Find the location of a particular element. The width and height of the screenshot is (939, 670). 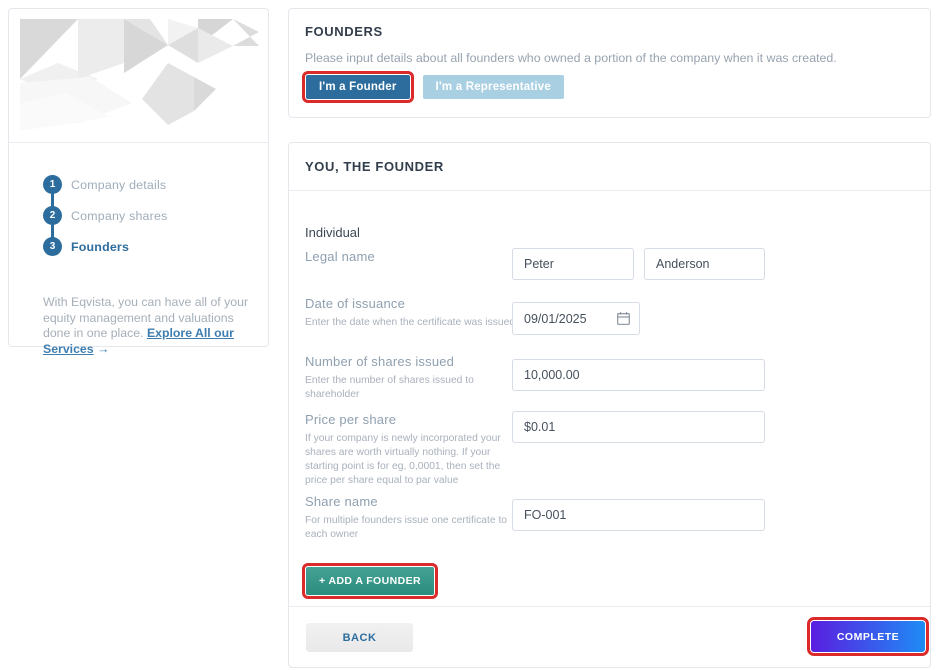

explore-services-link: Explore All our Services is located at coordinates (138, 341).